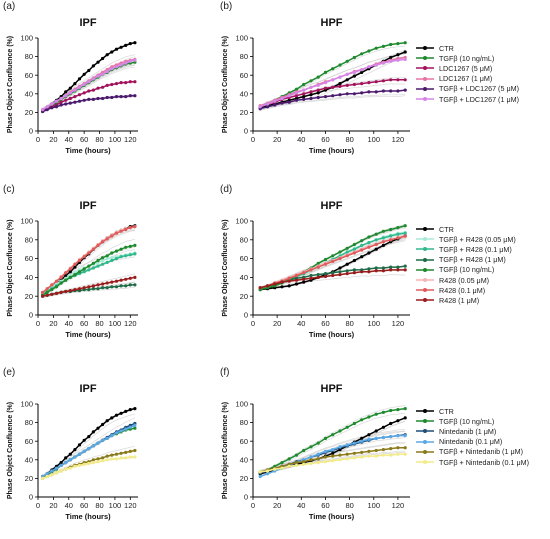  Describe the element at coordinates (472, 260) in the screenshot. I see `legend-label: TGFβ + R428 (1 μM)` at that location.